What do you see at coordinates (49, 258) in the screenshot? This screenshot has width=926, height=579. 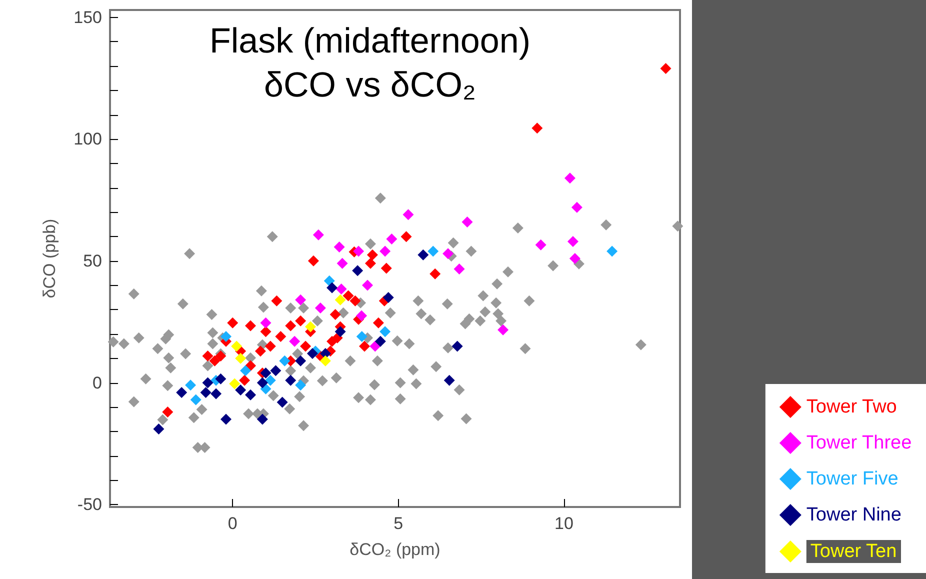 I see `y-axis-title: δCO (ppb)` at bounding box center [49, 258].